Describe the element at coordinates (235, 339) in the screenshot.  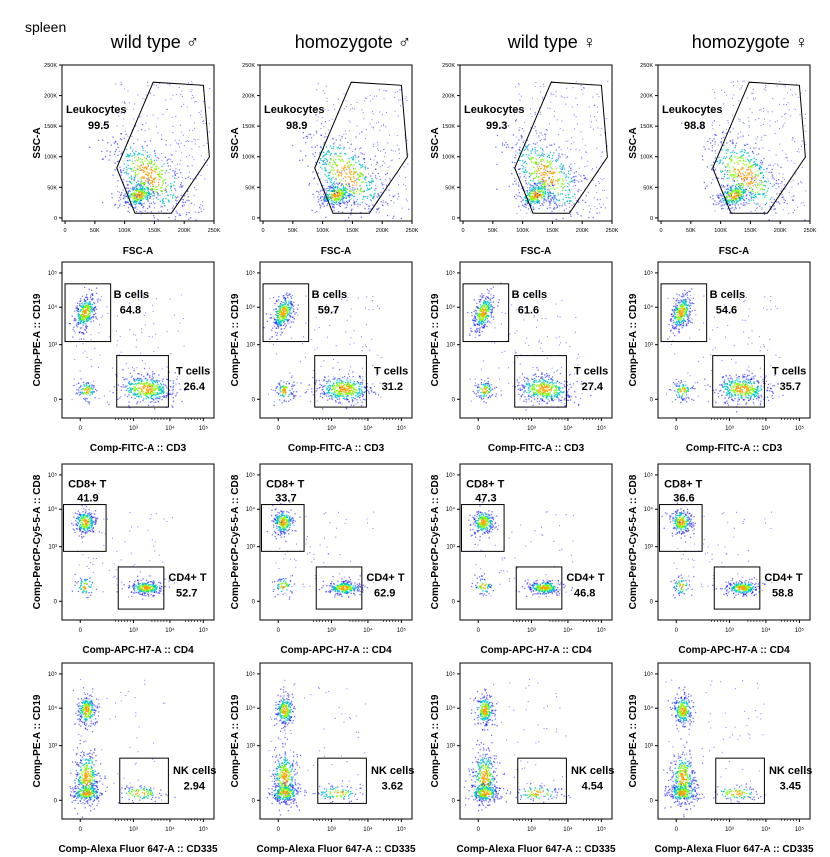
I see `y-axis-label: Comp-PE-A :: CD19` at that location.